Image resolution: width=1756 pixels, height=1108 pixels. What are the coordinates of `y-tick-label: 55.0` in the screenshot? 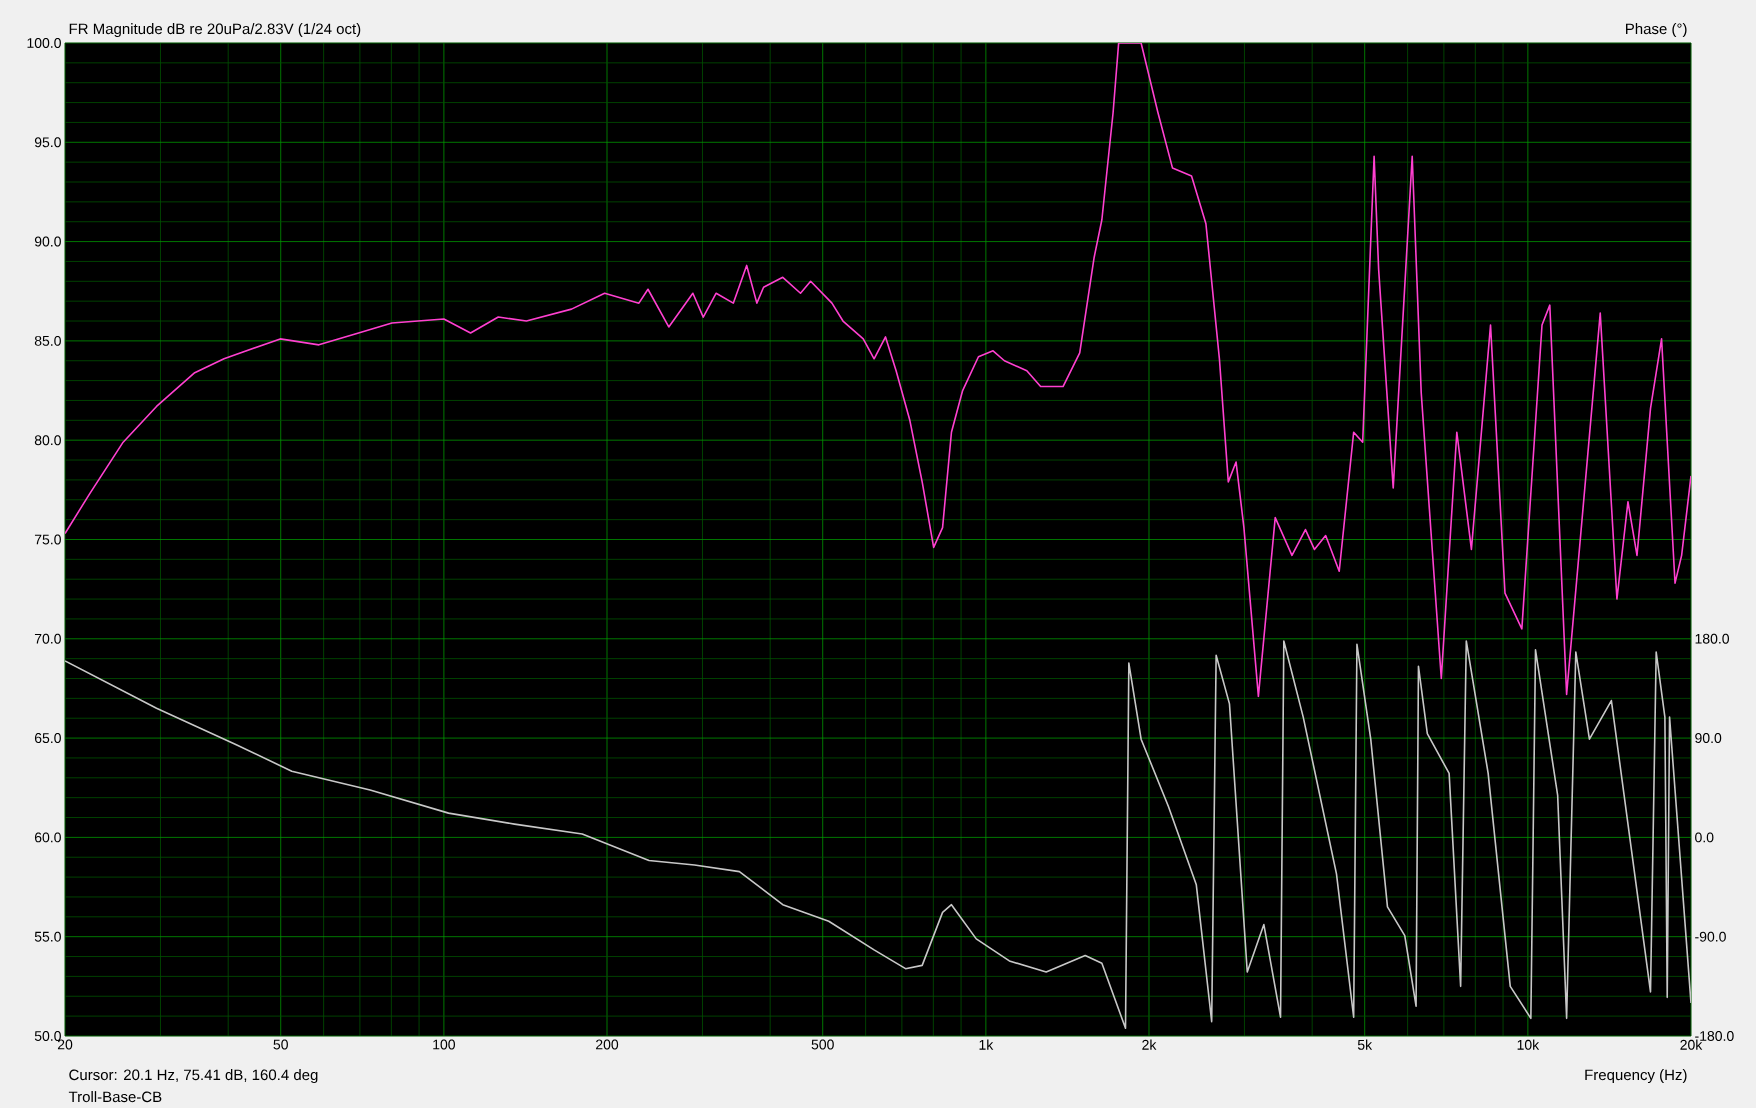 It's located at (47, 936).